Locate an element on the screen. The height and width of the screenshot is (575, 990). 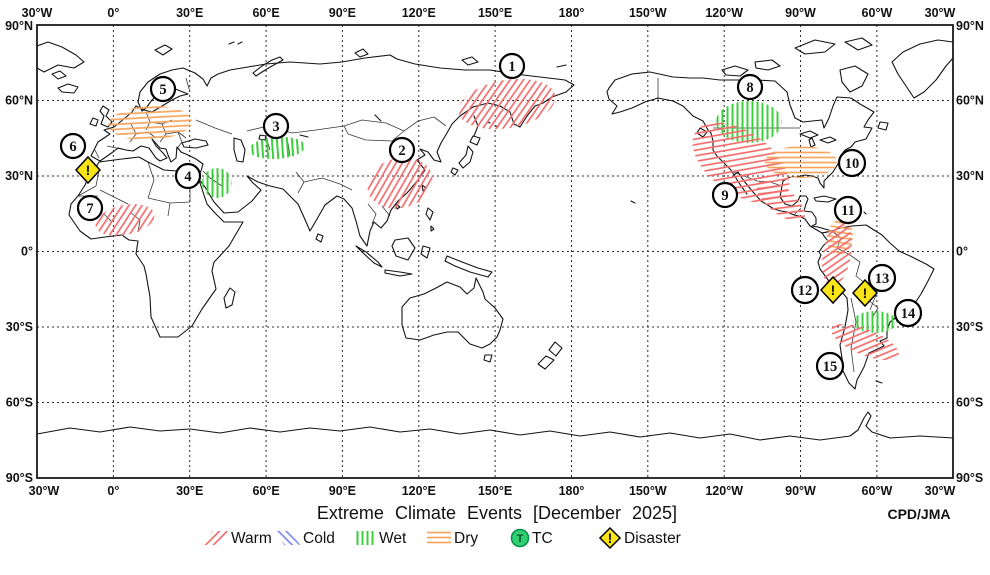
axis-tick-label: 120°E is located at coordinates (419, 491).